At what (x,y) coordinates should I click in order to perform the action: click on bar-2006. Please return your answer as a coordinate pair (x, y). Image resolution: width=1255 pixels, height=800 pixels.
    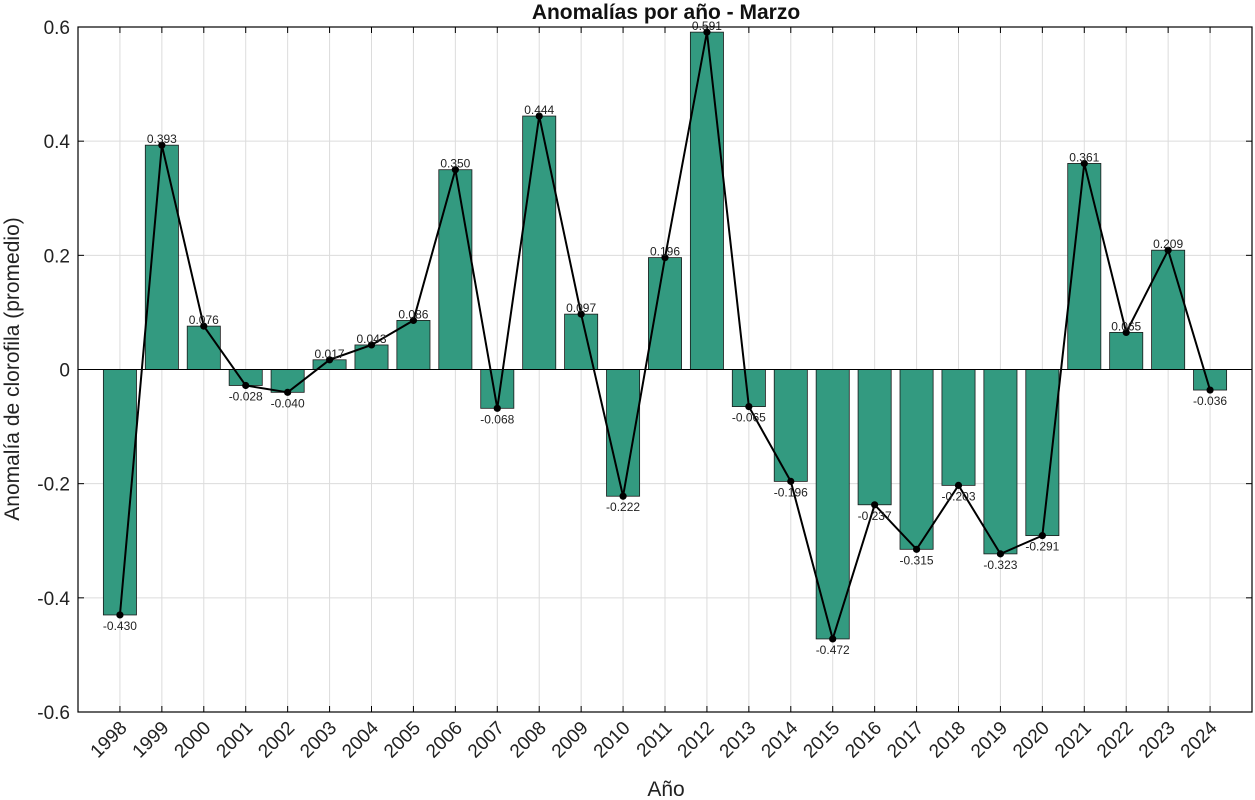
    Looking at the image, I should click on (455, 269).